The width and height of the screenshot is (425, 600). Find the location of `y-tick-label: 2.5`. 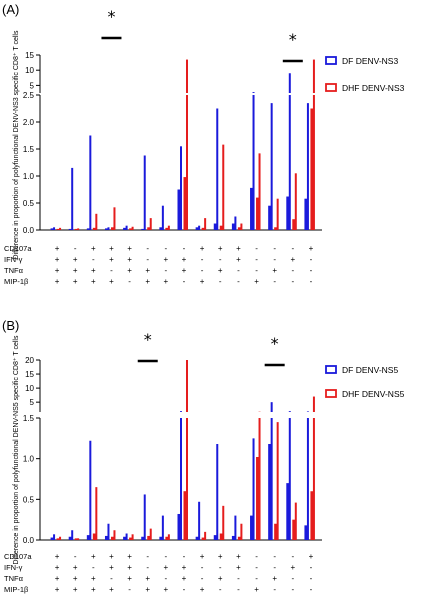

y-tick-label: 2.5 is located at coordinates (29, 95).